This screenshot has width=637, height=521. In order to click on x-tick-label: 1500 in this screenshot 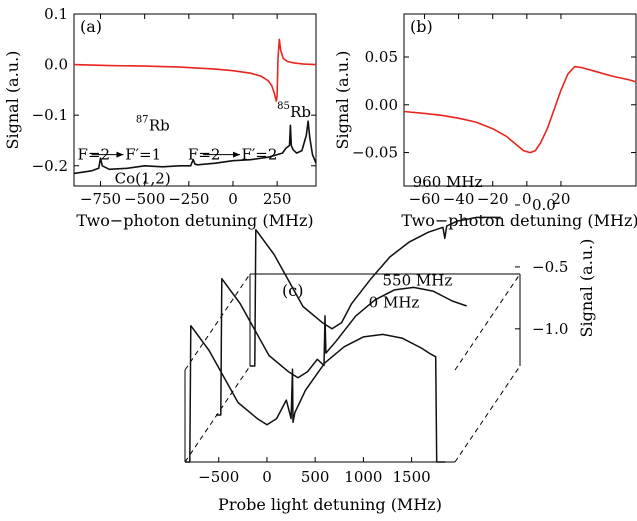, I will do `click(412, 477)`.